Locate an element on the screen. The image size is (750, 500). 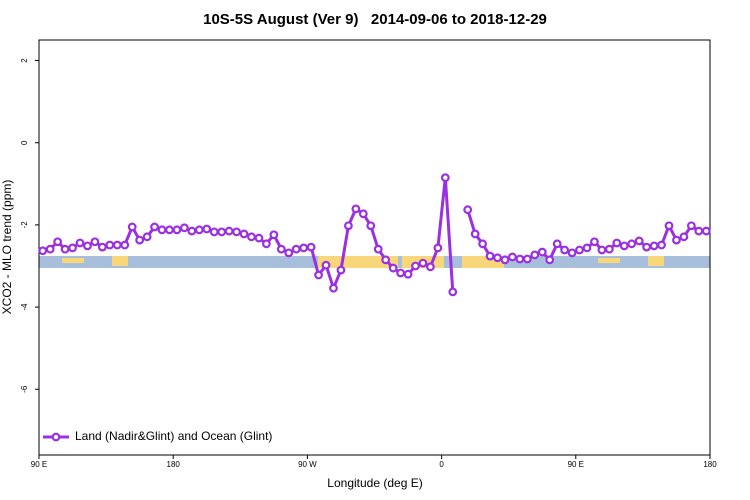
y-axis-label: XCO2 - MLO trend (ppm) is located at coordinates (7, 247).